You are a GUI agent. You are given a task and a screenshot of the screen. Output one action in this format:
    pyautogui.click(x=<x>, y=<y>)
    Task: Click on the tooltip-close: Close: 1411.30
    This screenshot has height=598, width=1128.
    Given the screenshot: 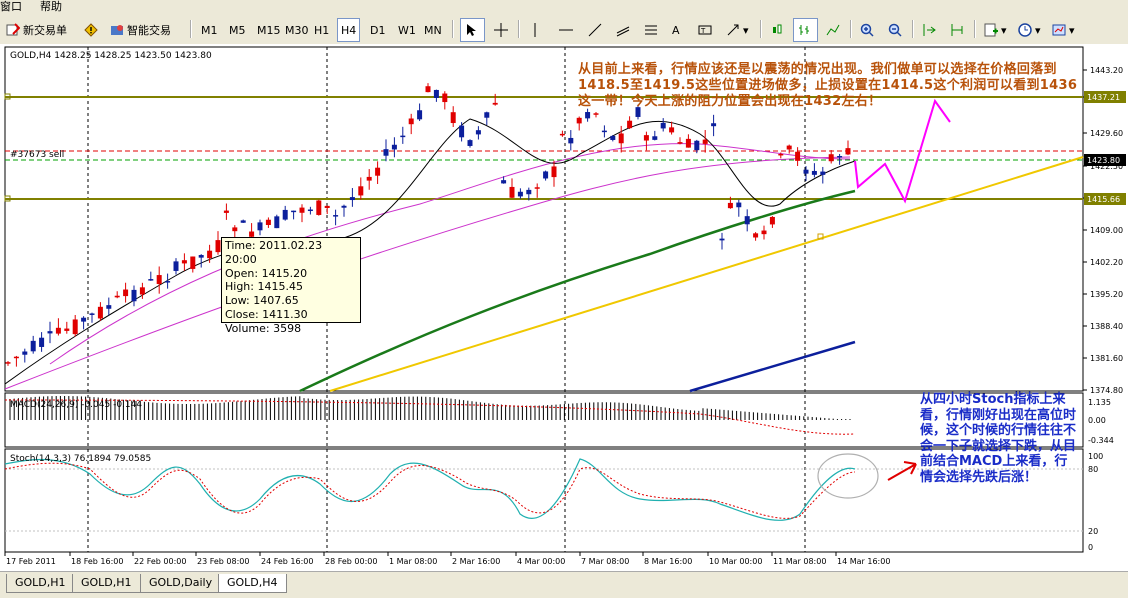 What is the action you would take?
    pyautogui.click(x=266, y=314)
    